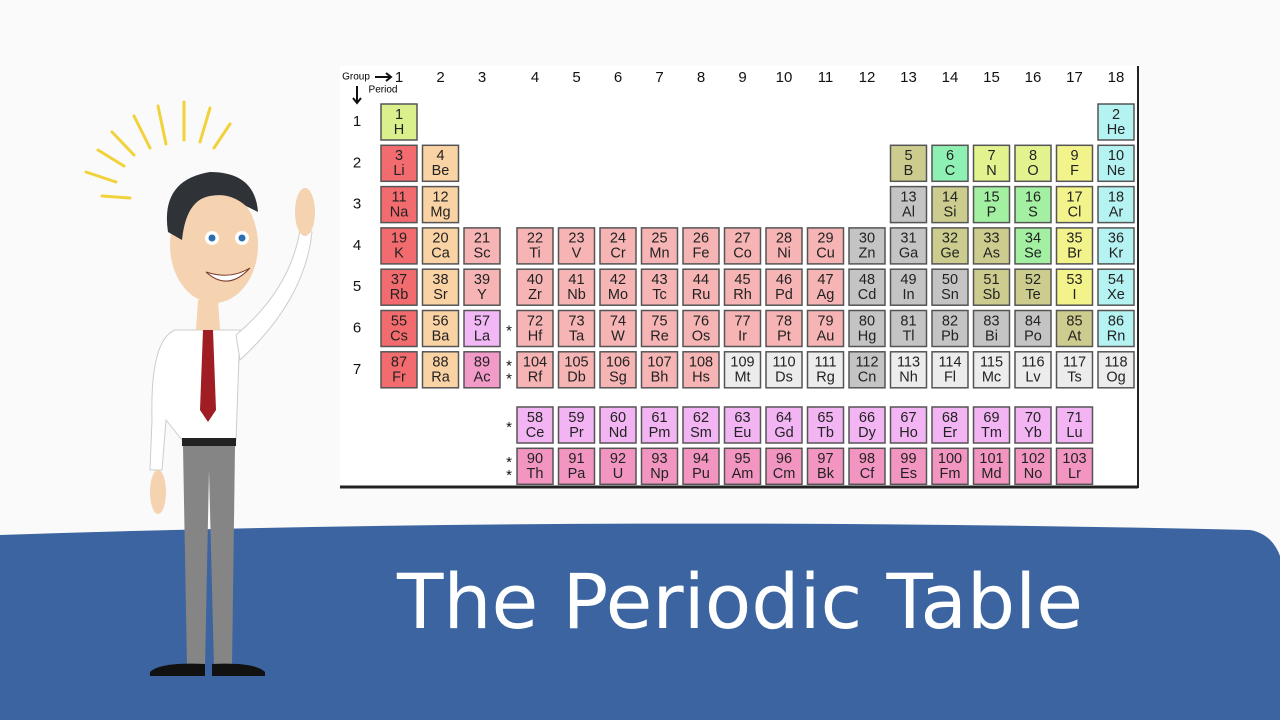 This screenshot has height=720, width=1280. I want to click on element-symbol: Rb, so click(399, 295).